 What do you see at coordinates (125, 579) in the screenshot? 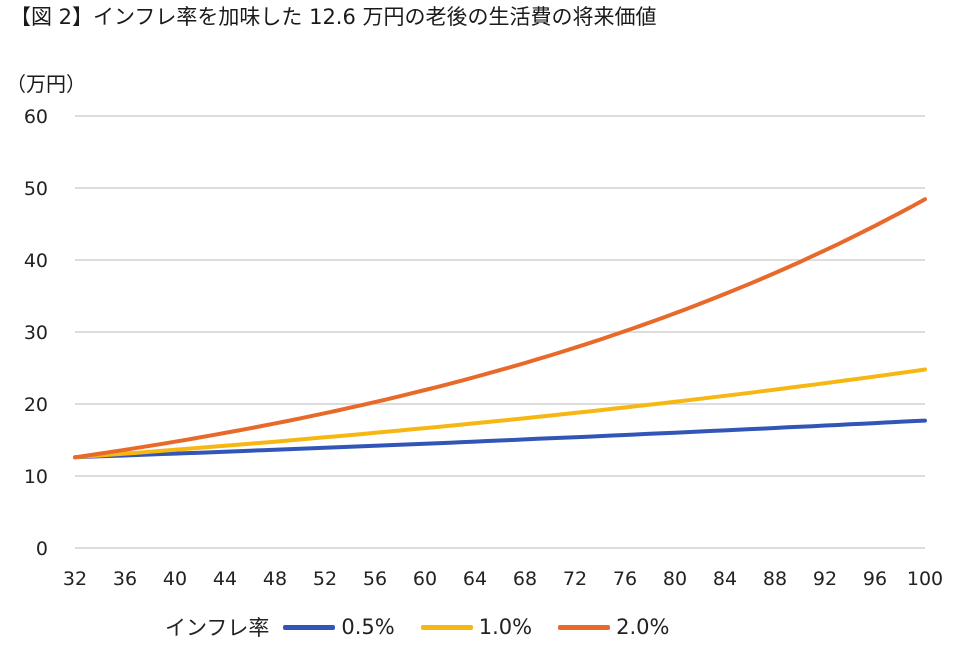
I see `x-tick-label: 36` at bounding box center [125, 579].